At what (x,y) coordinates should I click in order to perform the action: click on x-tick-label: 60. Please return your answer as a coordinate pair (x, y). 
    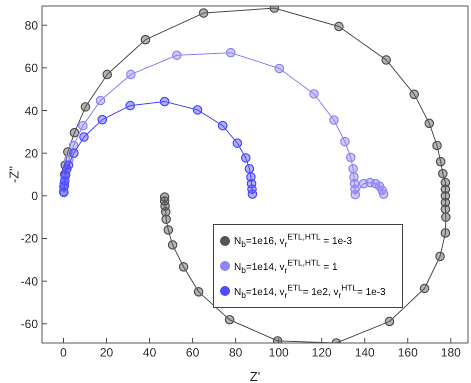
    Looking at the image, I should click on (193, 353).